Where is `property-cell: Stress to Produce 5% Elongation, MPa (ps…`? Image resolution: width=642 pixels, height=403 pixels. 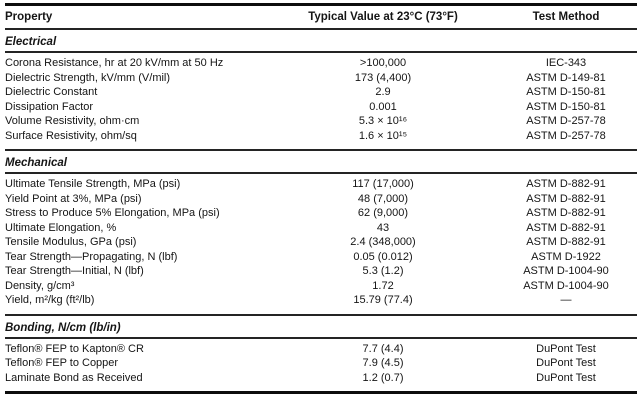 property-cell: Stress to Produce 5% Elongation, MPa (ps… is located at coordinates (112, 213).